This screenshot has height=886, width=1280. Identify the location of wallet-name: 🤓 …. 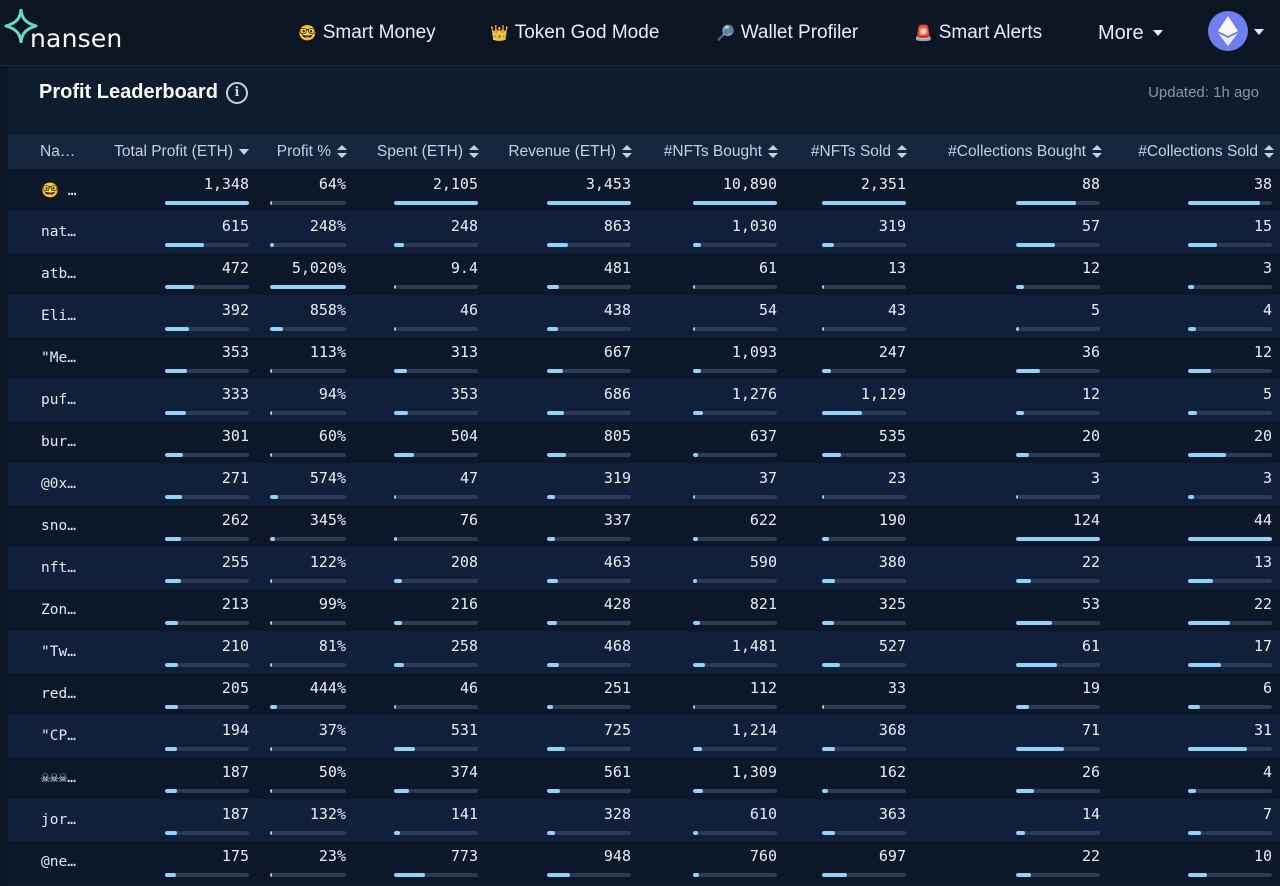
(59, 191).